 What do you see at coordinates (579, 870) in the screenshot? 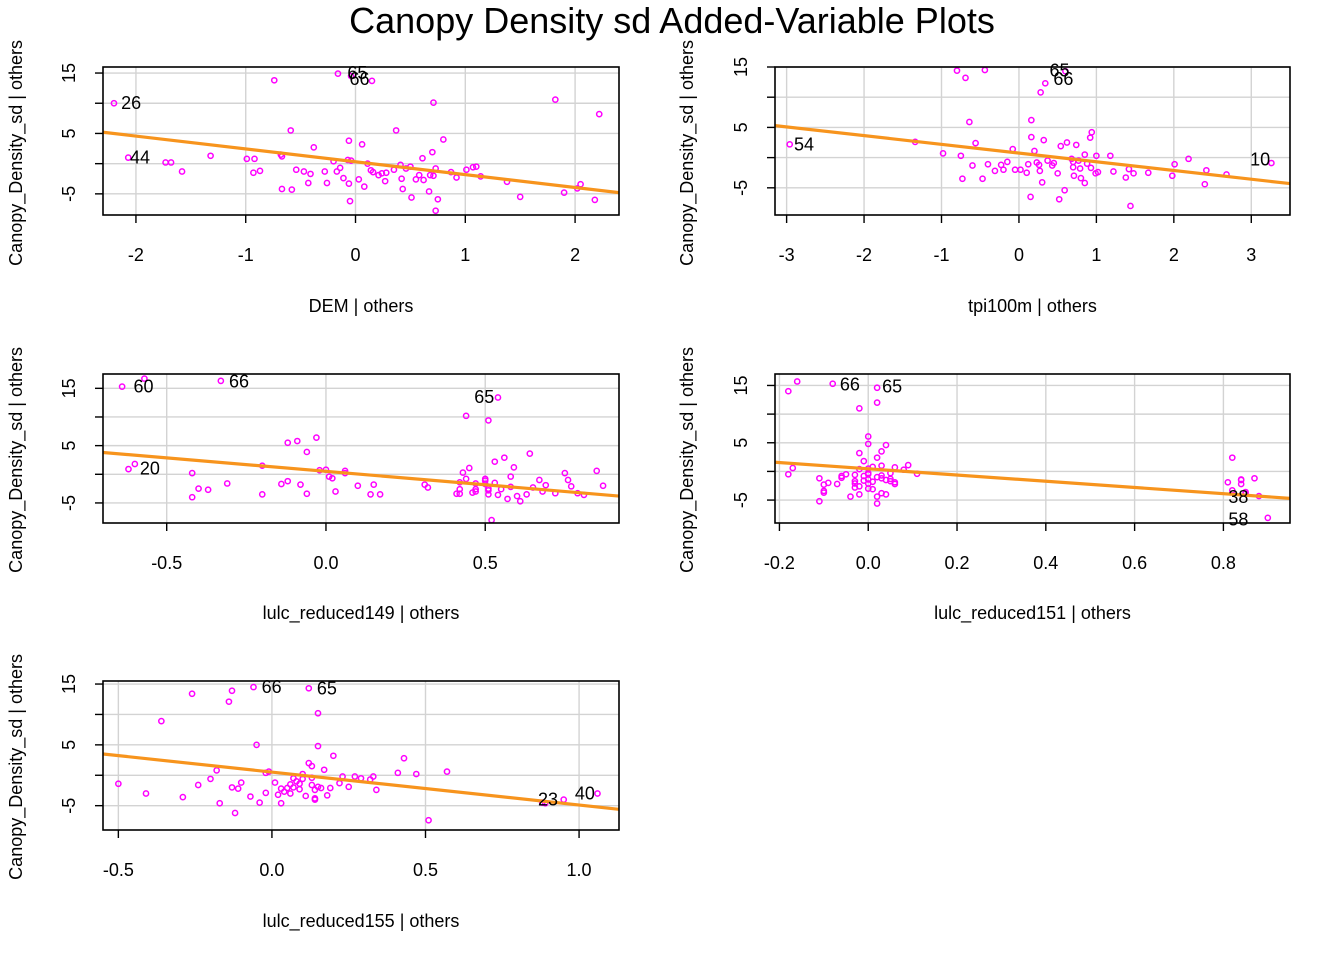
I see `x-tick-label: 1.0` at bounding box center [579, 870].